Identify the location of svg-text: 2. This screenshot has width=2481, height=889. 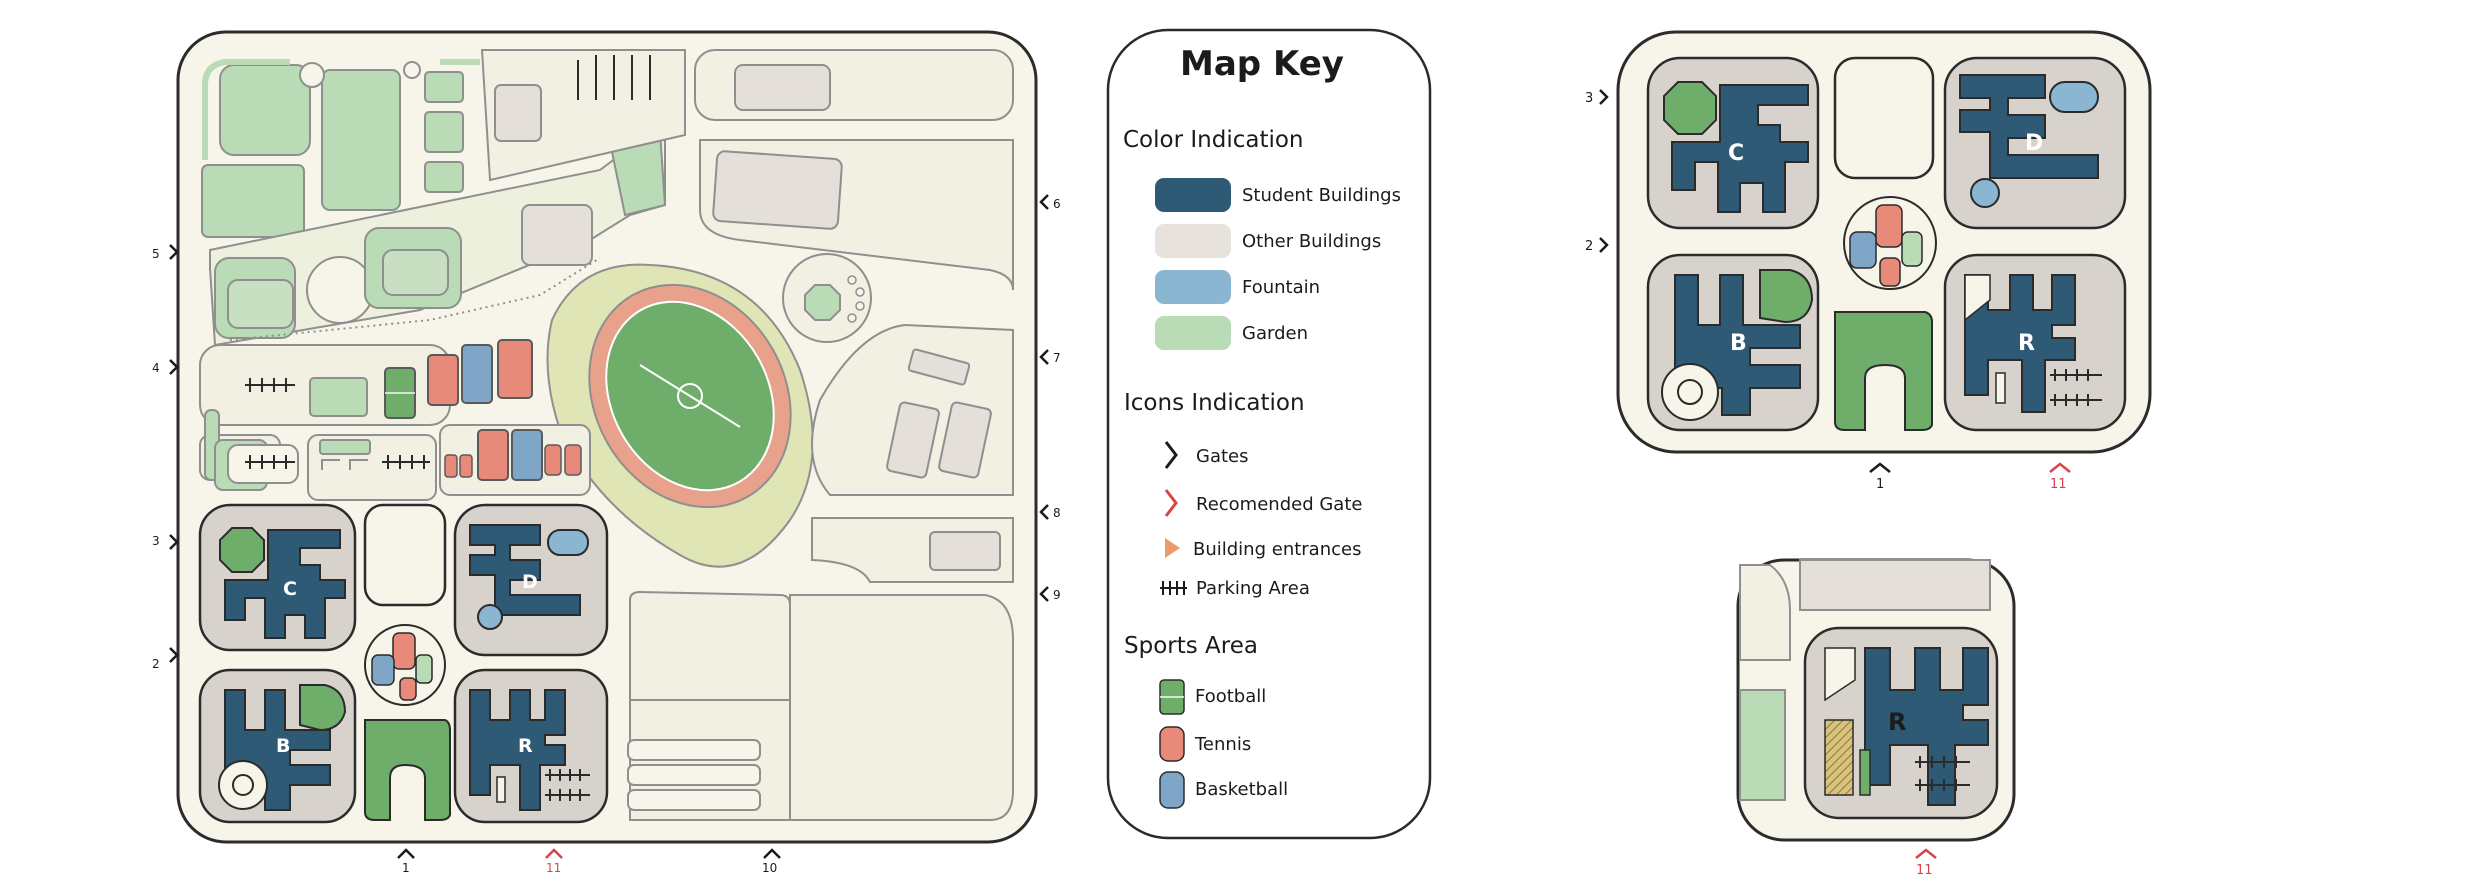
(156, 664).